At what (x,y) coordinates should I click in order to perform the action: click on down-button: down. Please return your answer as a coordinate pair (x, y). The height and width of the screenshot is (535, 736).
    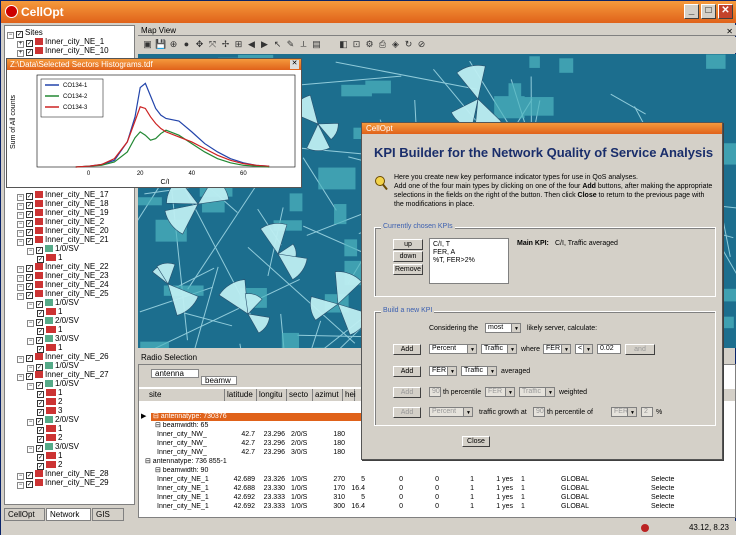
    Looking at the image, I should click on (408, 256).